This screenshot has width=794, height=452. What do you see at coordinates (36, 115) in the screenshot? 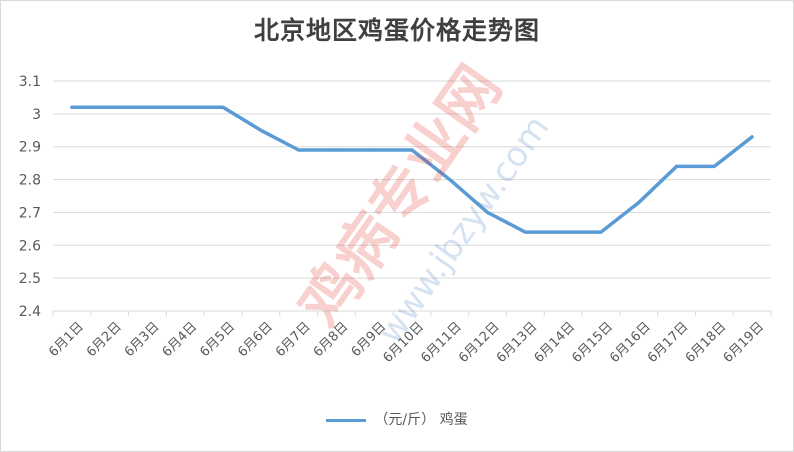
I see `y-tick-label: 3` at bounding box center [36, 115].